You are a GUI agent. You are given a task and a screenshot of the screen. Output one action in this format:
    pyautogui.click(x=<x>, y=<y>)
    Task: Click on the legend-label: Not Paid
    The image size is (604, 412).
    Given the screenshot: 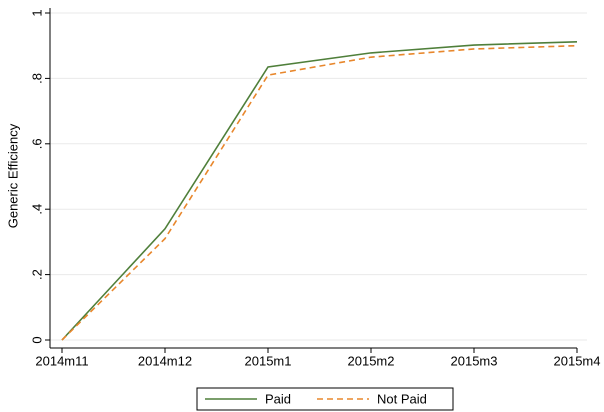 What is the action you would take?
    pyautogui.click(x=402, y=398)
    